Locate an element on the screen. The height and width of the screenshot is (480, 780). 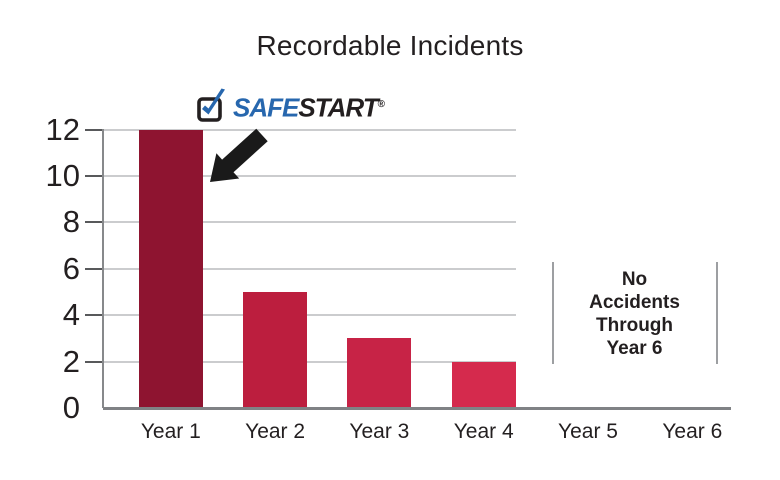
y-axis-label-6: 6 is located at coordinates (71, 268).